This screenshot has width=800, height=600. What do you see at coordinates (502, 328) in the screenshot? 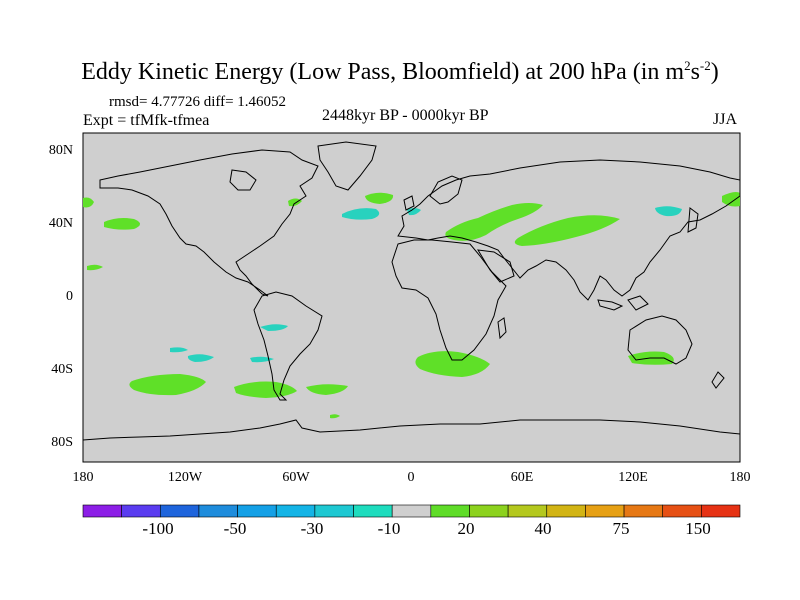
I see `madagascar-coast` at bounding box center [502, 328].